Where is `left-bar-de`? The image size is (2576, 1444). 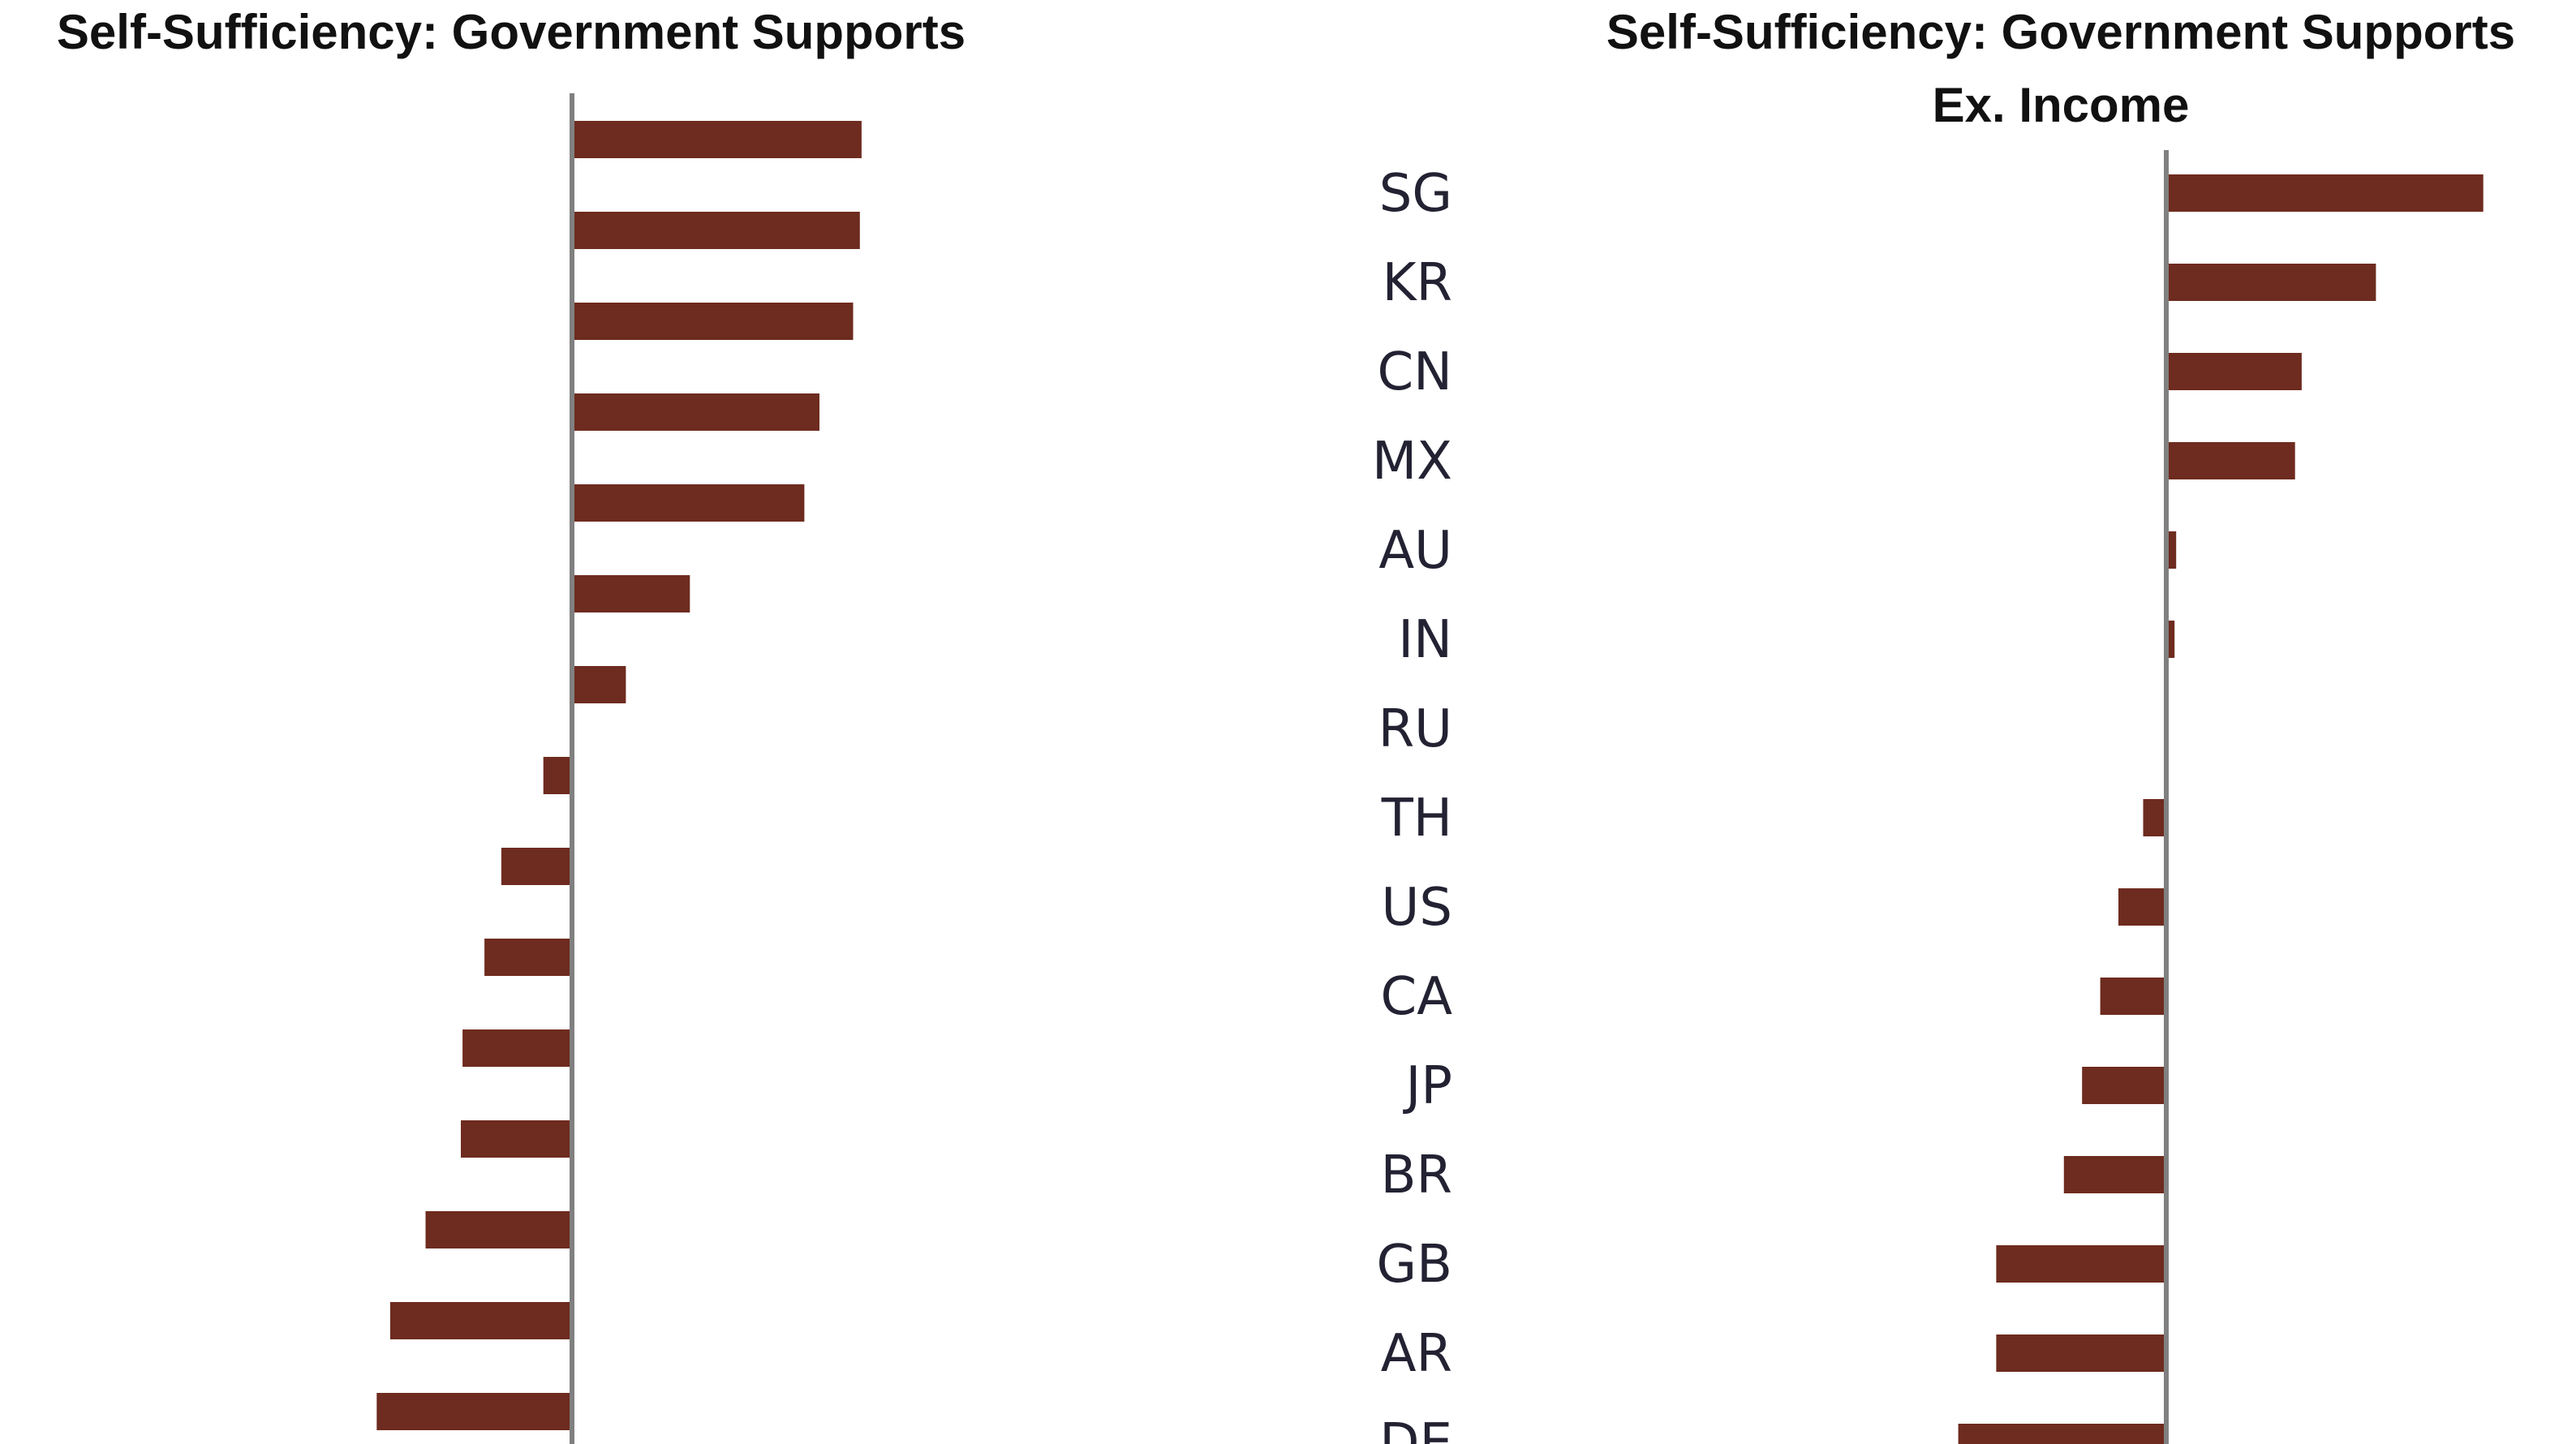 left-bar-de is located at coordinates (474, 1411).